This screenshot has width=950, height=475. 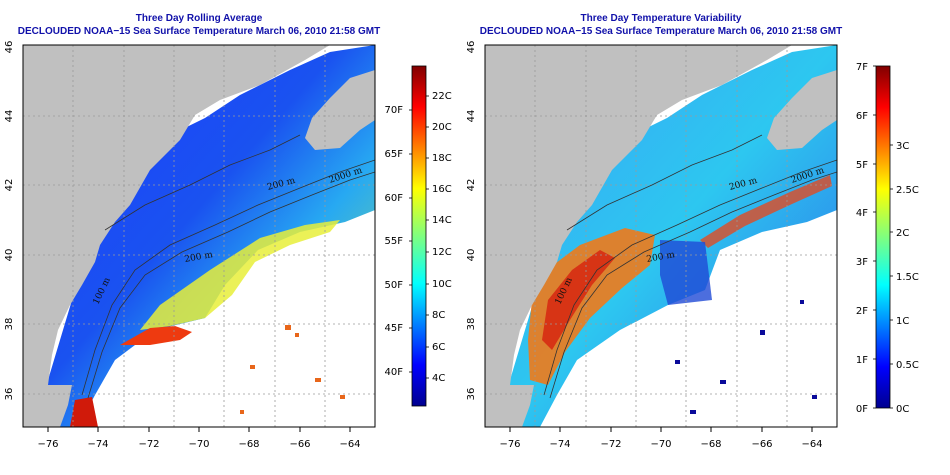 I want to click on colorbar-f-label: 50F, so click(x=394, y=285).